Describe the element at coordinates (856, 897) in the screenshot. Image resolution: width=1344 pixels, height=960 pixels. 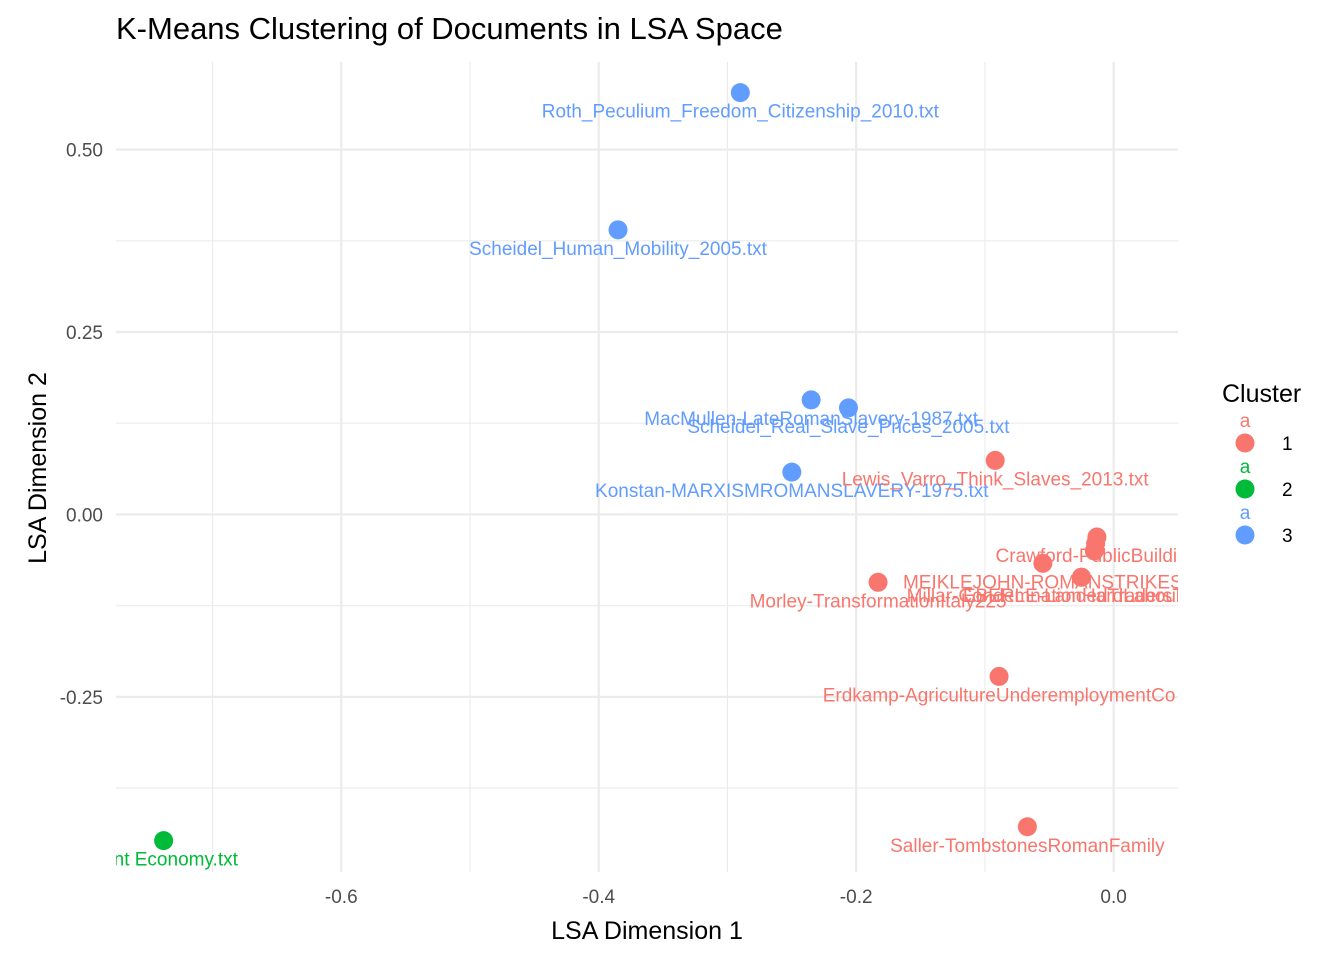
I see `x-tick-label: -0.2` at that location.